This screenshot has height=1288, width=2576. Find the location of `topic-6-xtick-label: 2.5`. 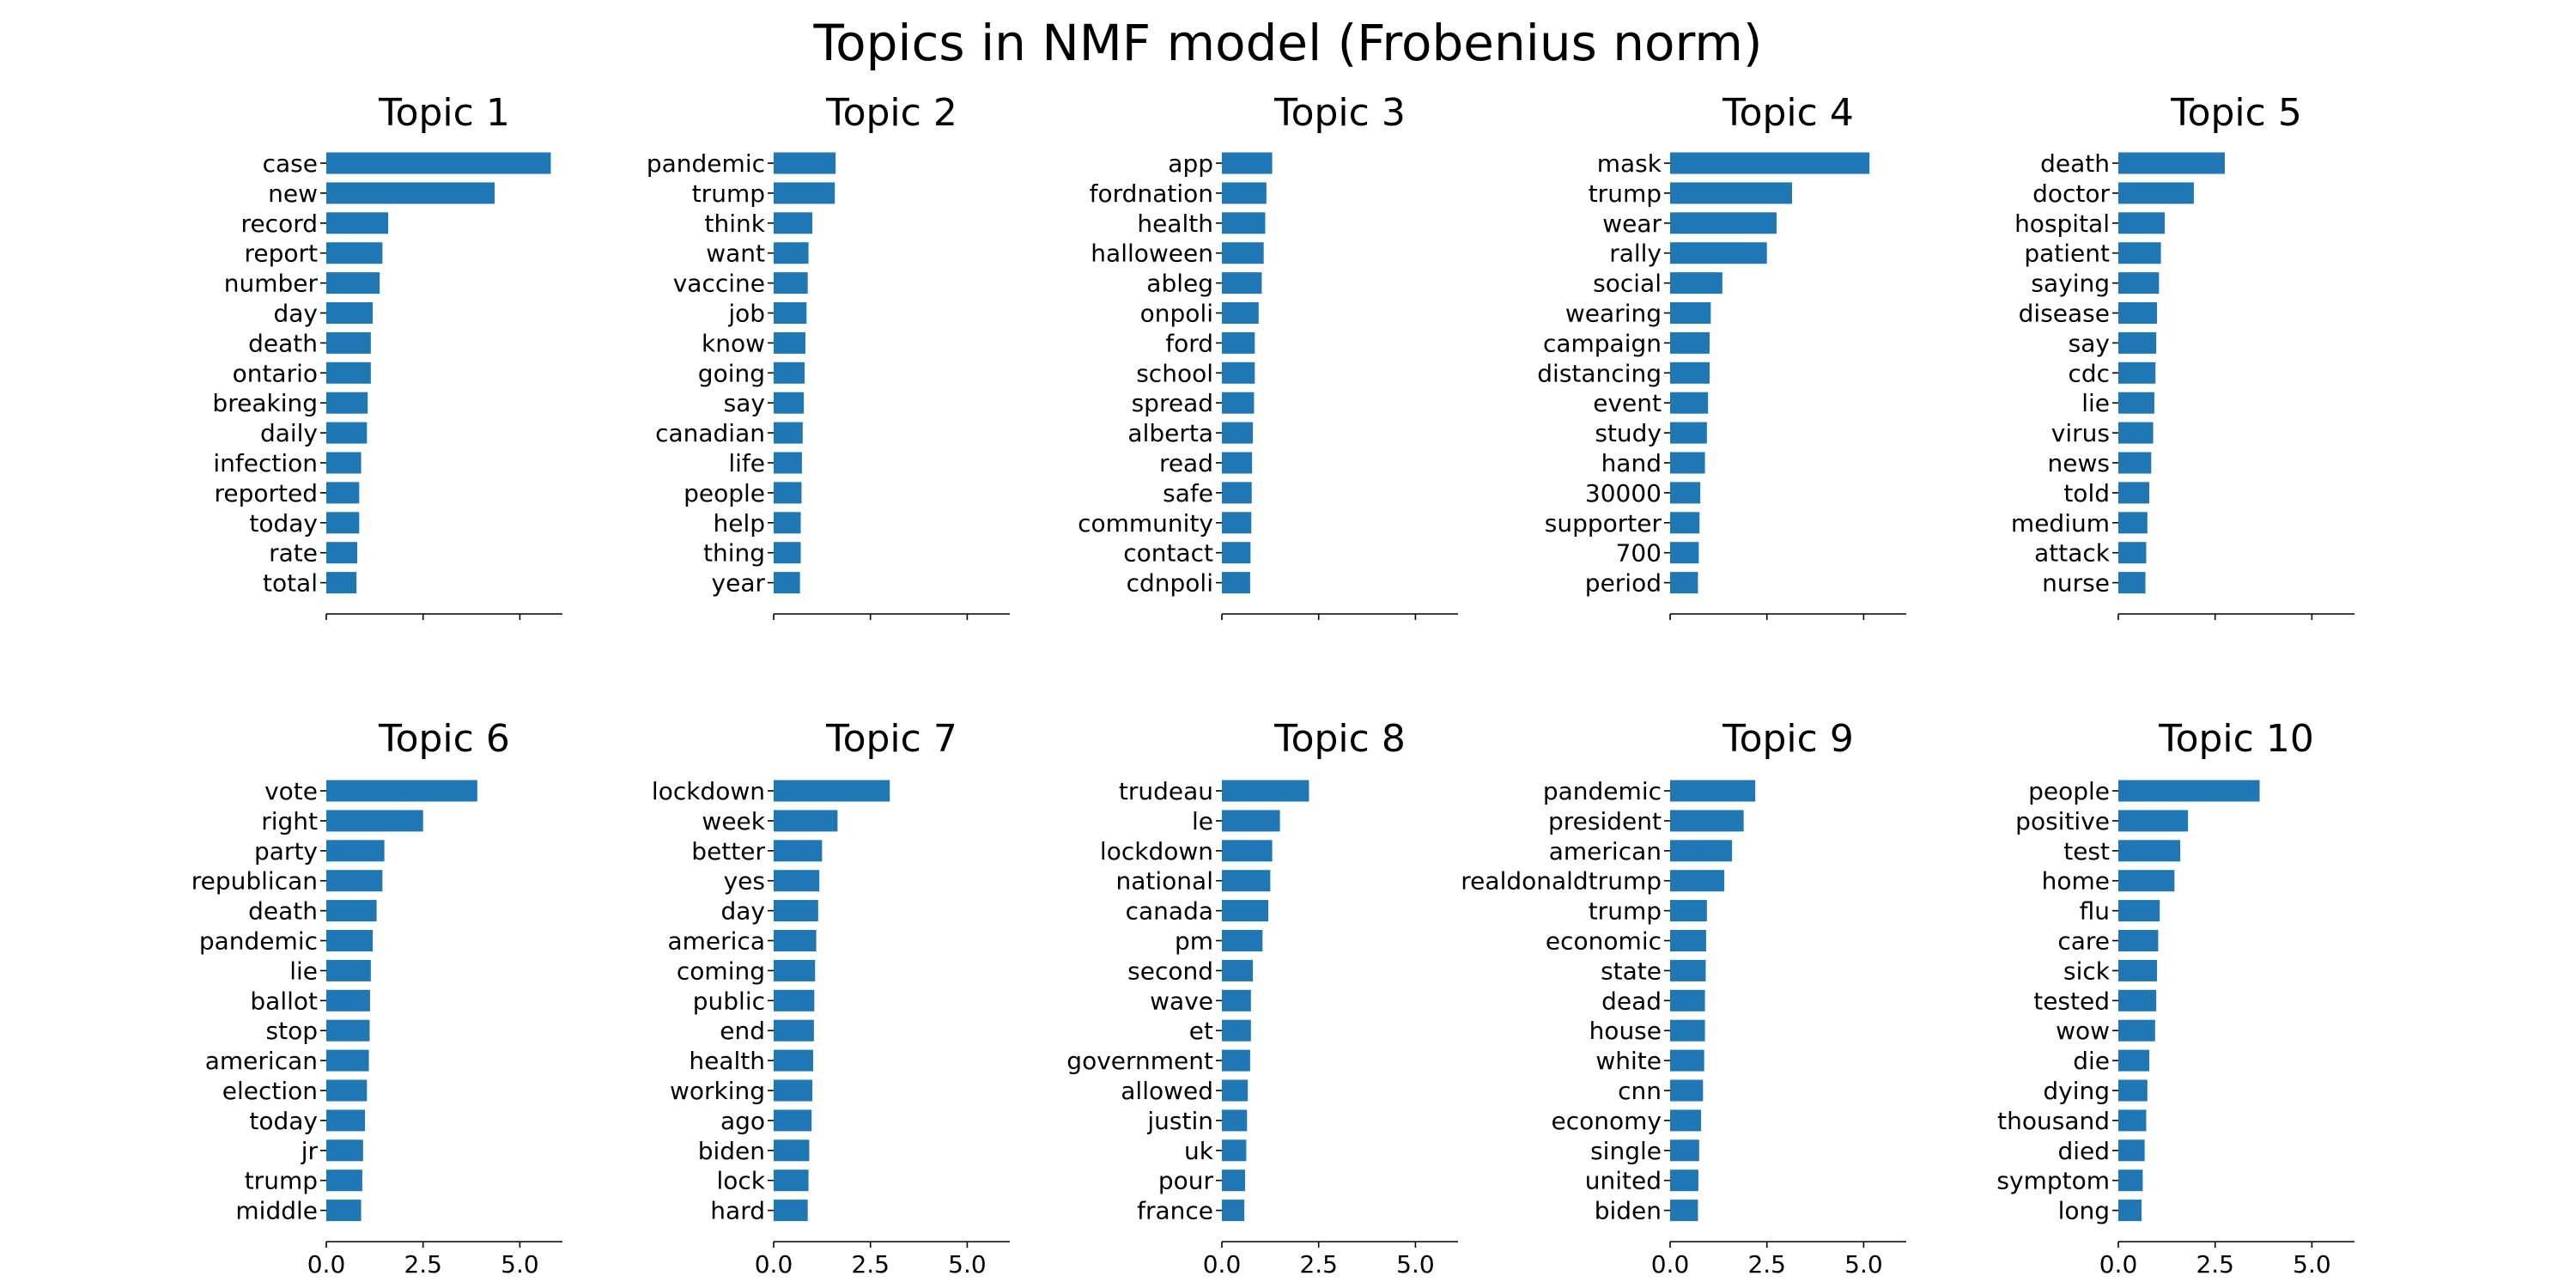

topic-6-xtick-label: 2.5 is located at coordinates (423, 1265).